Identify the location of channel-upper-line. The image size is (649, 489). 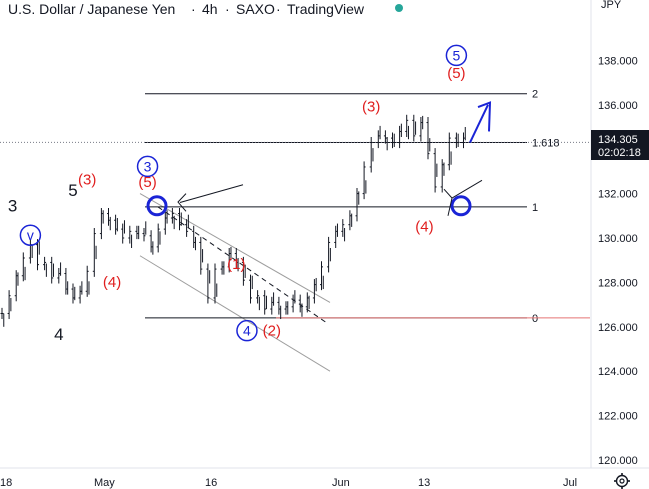
(235, 248).